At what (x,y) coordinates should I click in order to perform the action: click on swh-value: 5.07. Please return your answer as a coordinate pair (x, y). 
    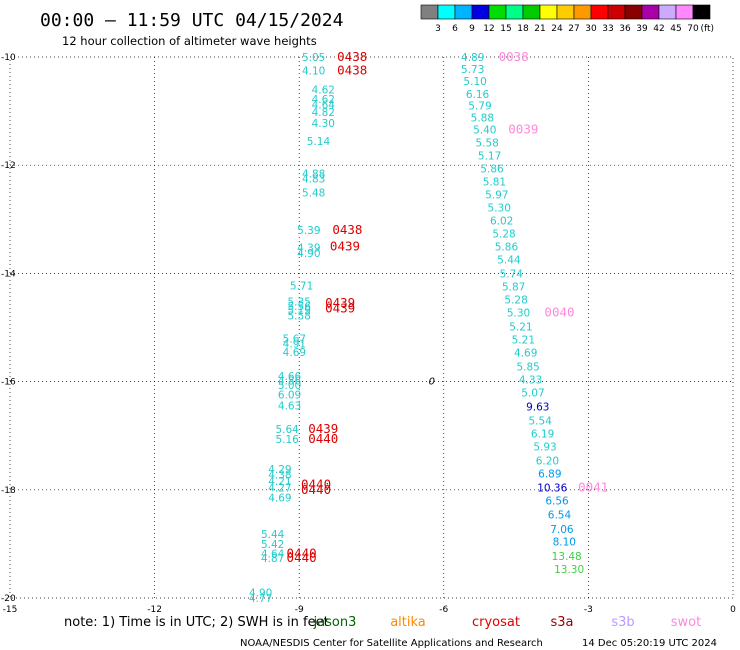
    Looking at the image, I should click on (532, 393).